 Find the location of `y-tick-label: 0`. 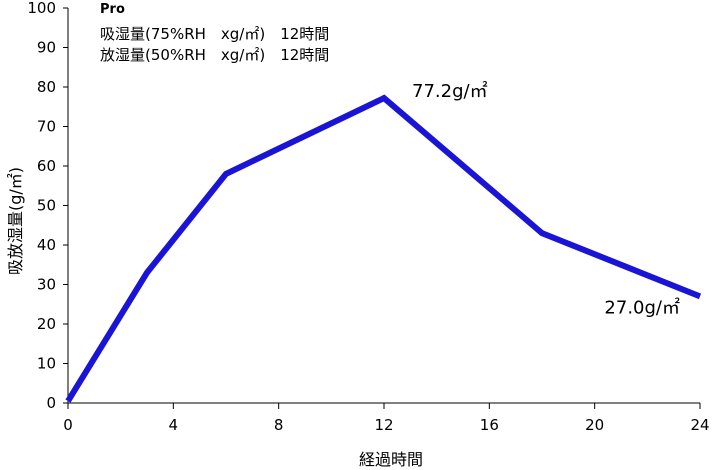

y-tick-label: 0 is located at coordinates (51, 403).